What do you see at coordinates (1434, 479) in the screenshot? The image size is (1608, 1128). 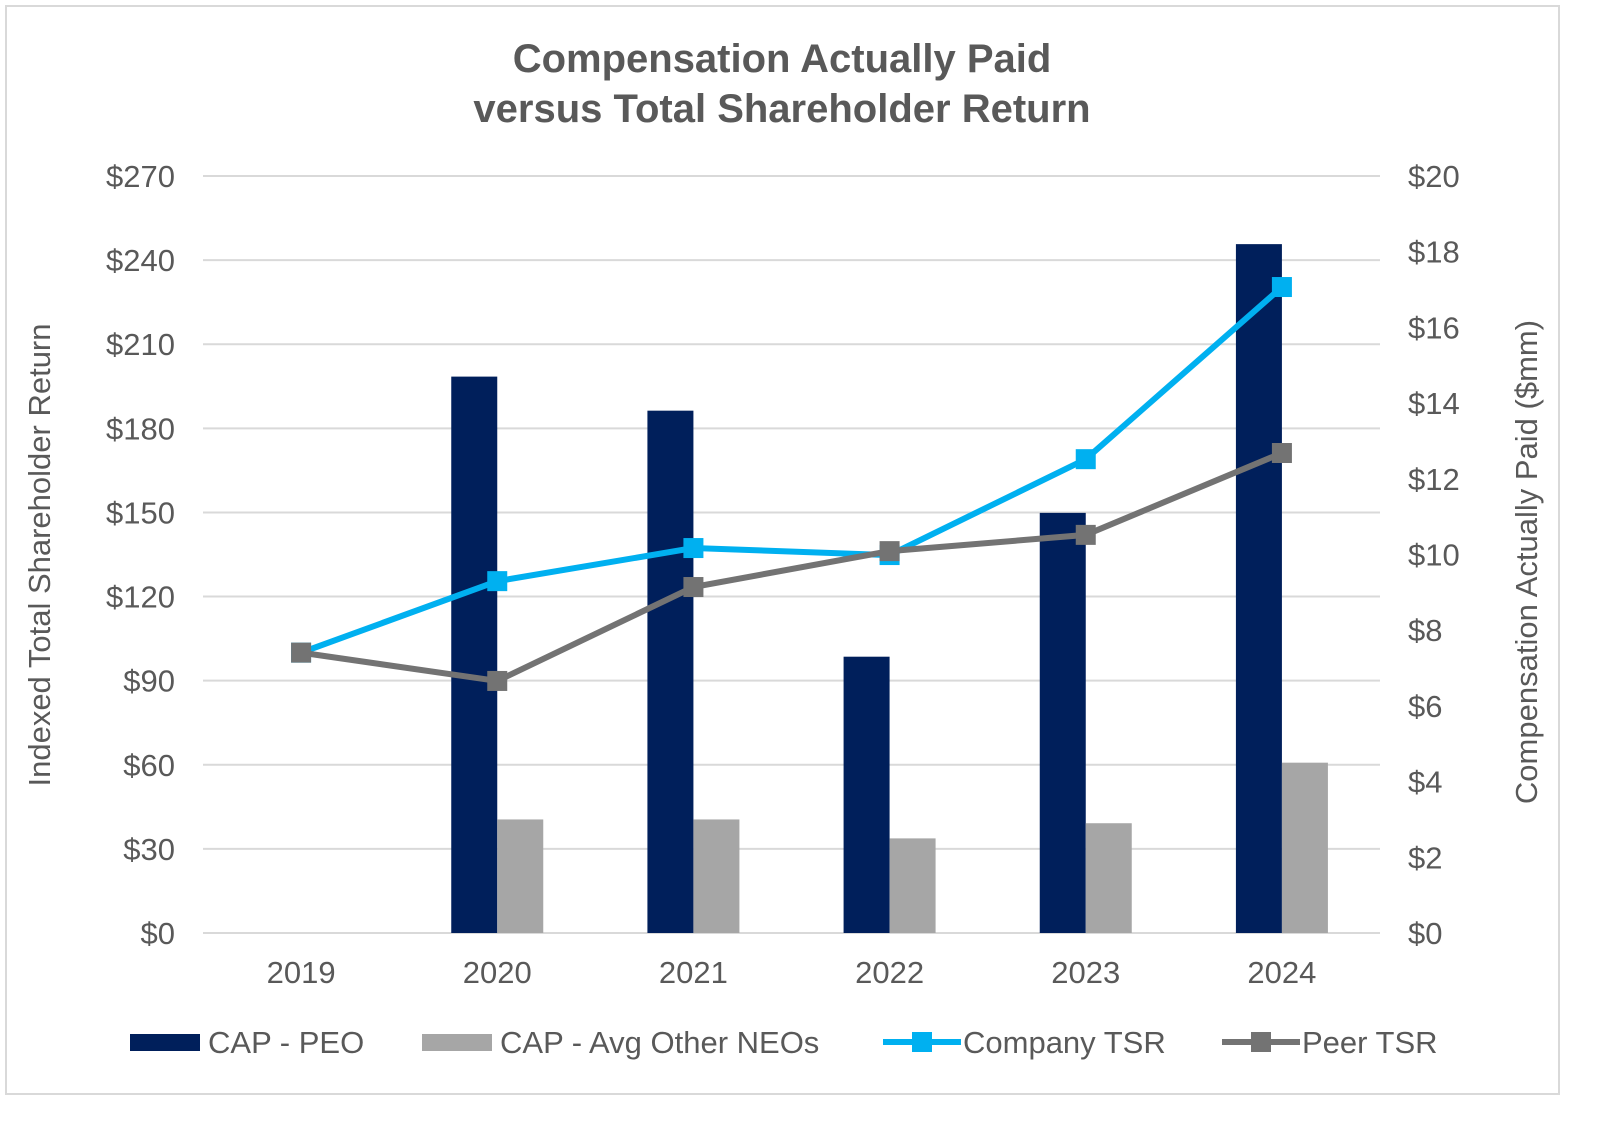 I see `y-right-tick: $12` at bounding box center [1434, 479].